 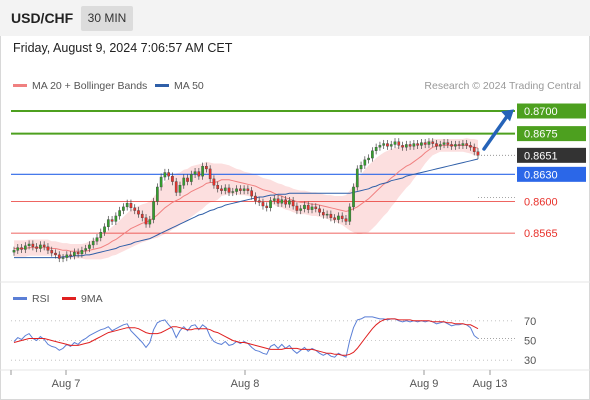 What do you see at coordinates (424, 384) in the screenshot?
I see `x-tick-label: Aug 9` at bounding box center [424, 384].